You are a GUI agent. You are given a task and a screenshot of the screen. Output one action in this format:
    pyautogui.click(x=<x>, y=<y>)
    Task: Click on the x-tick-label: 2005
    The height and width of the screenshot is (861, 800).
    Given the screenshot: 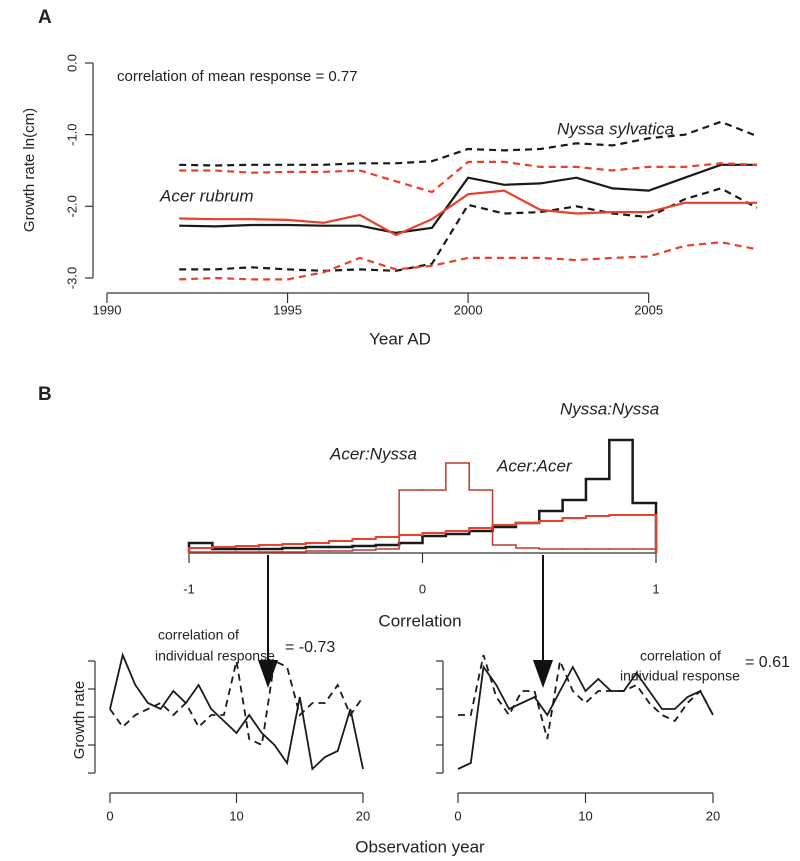 What is the action you would take?
    pyautogui.click(x=648, y=309)
    